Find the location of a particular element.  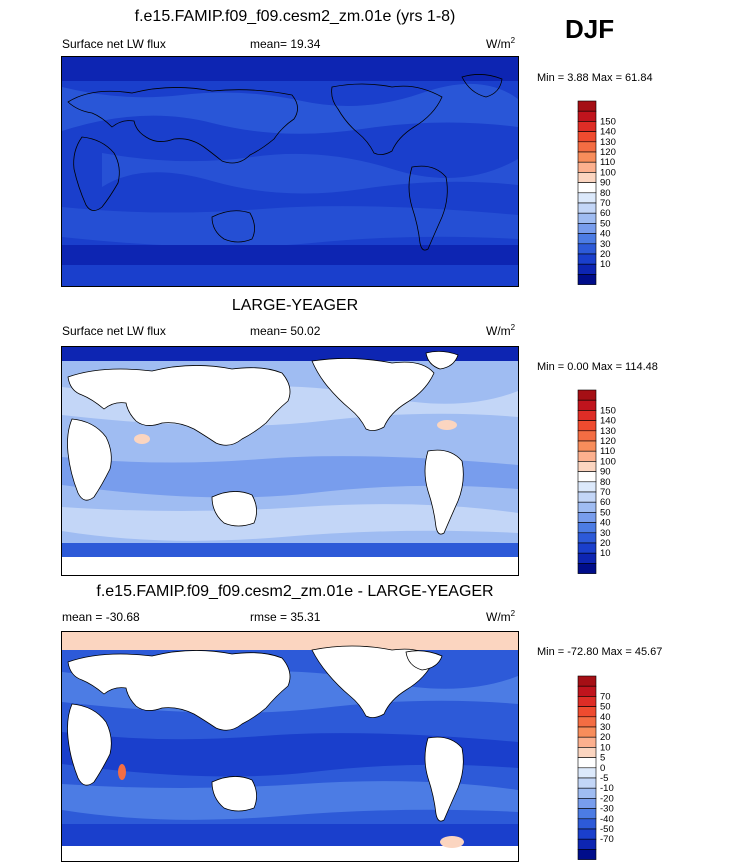

panel1-midlat-band is located at coordinates (290, 108).